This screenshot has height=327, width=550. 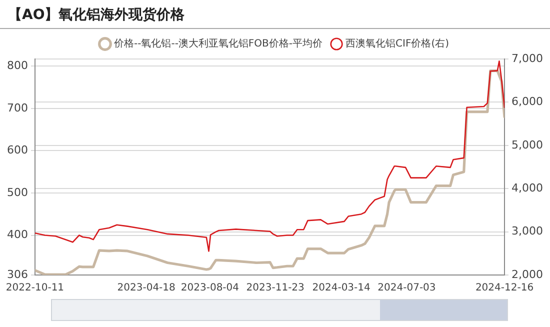 What do you see at coordinates (17, 192) in the screenshot?
I see `y-tick-label: 500` at bounding box center [17, 192].